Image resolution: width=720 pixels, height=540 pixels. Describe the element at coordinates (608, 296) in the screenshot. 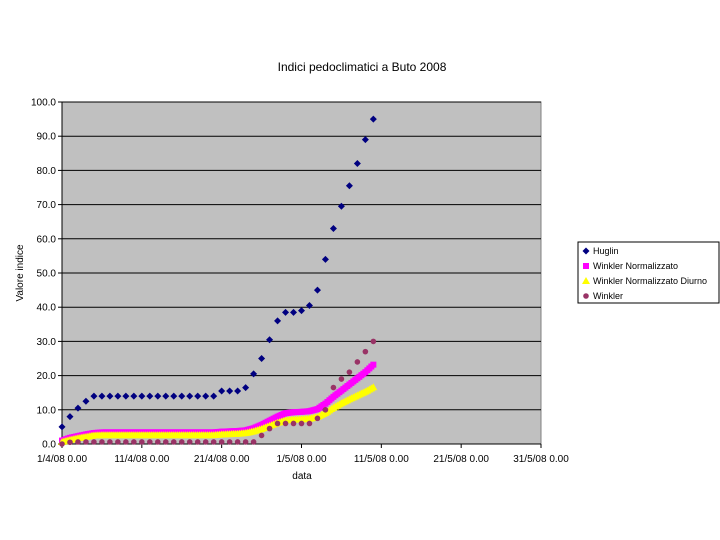

I see `legend-label: Winkler` at that location.